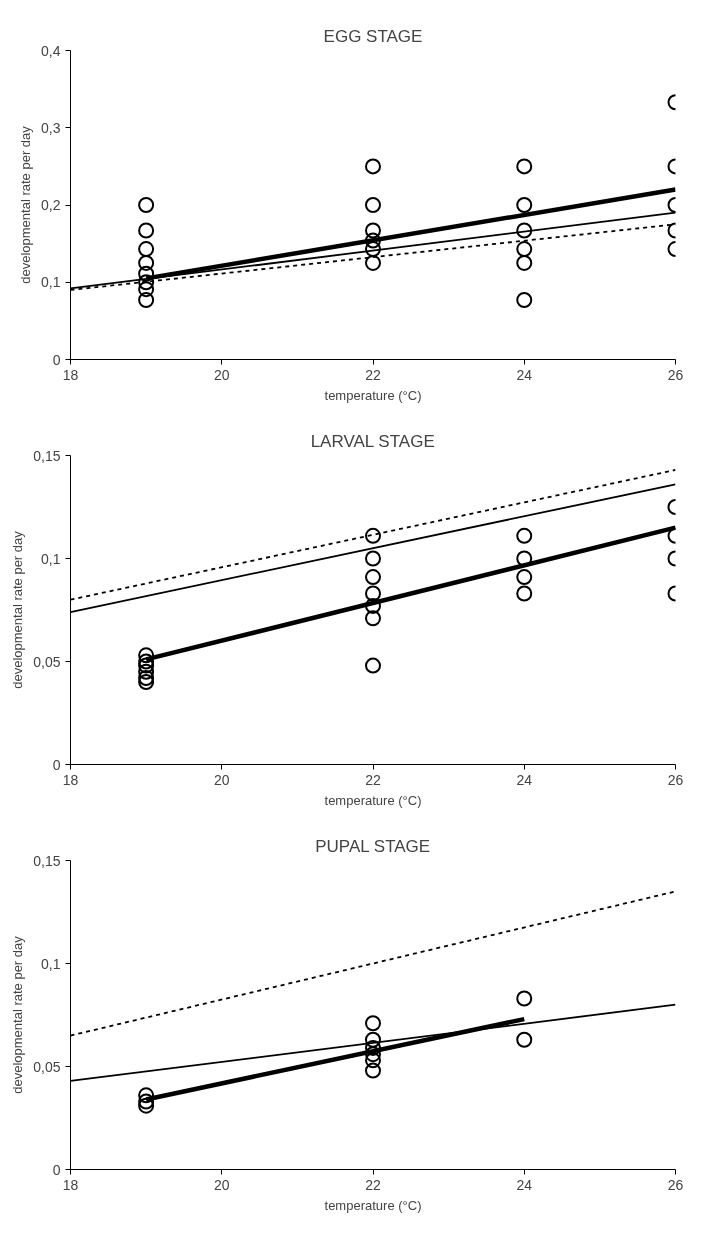 This screenshot has height=1235, width=709. What do you see at coordinates (373, 36) in the screenshot?
I see `chart-title: EGG STAGE` at bounding box center [373, 36].